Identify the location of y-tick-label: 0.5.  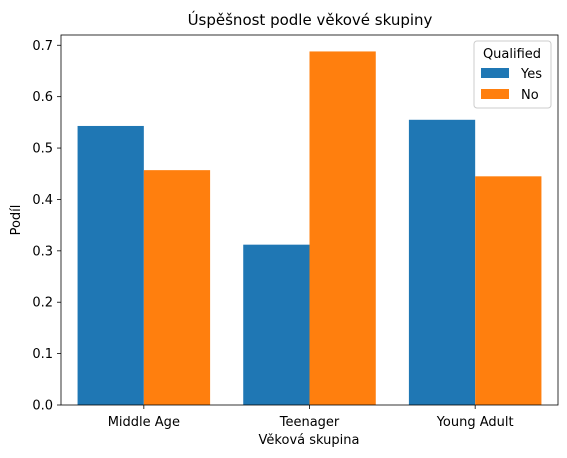
(42, 149).